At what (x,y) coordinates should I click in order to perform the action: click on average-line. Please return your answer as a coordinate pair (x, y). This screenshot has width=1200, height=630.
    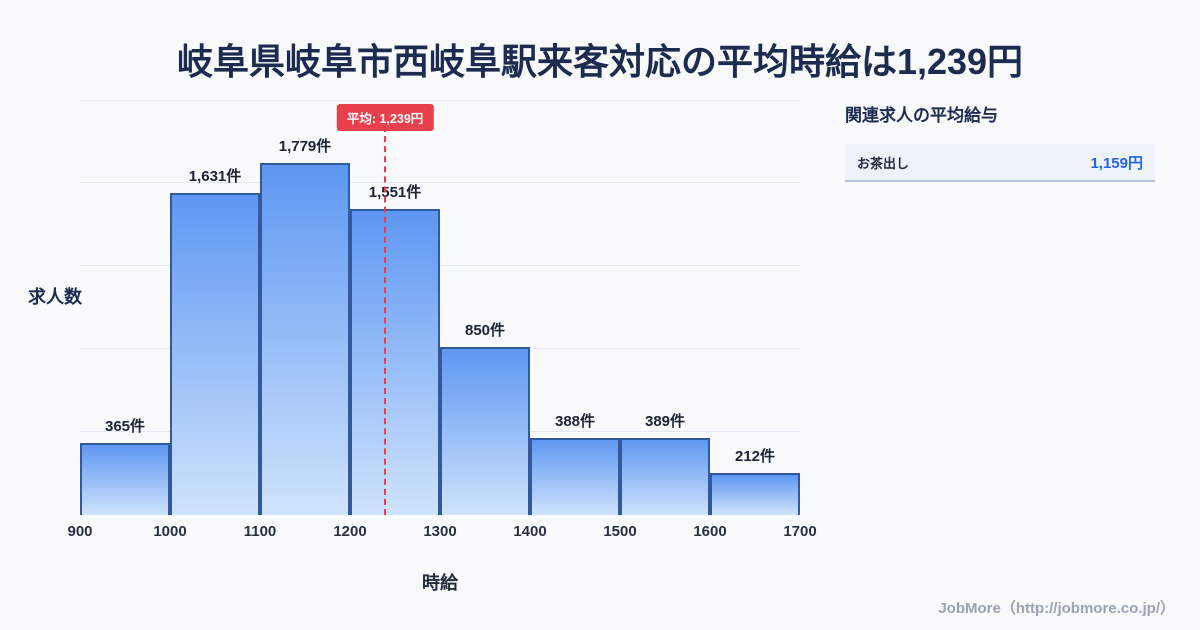
    Looking at the image, I should click on (385, 320).